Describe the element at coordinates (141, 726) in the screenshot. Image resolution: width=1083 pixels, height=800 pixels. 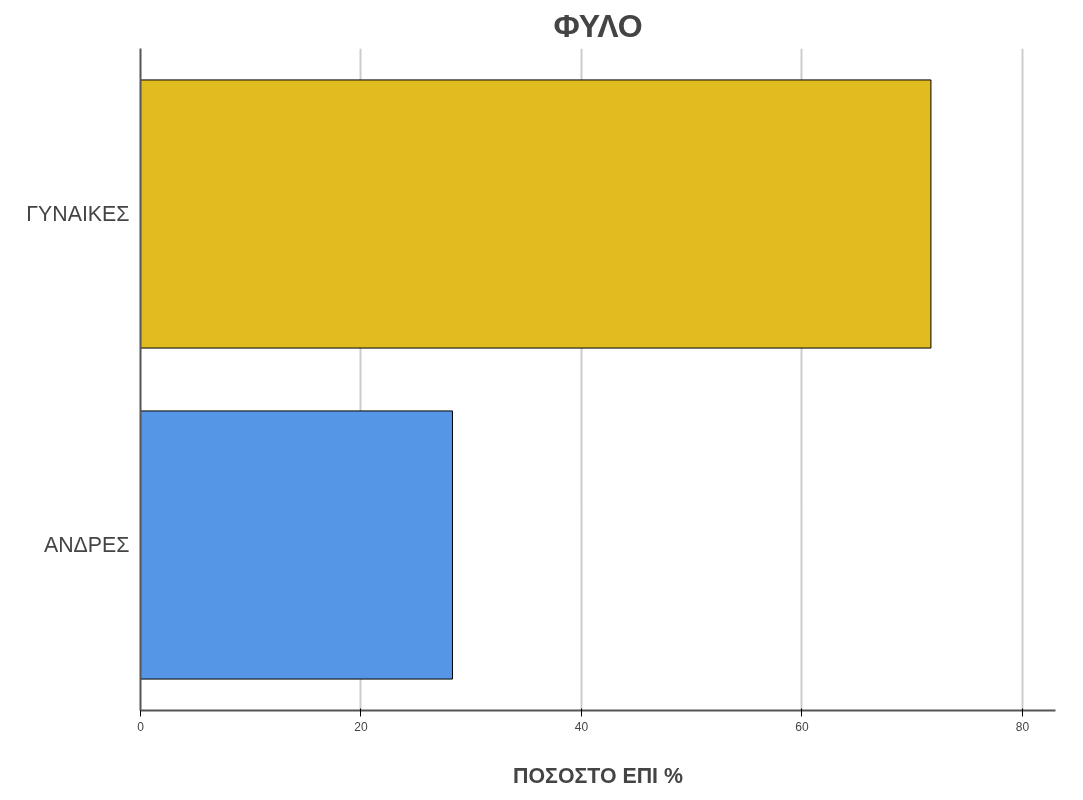
I see `x-tick-label: 0` at that location.